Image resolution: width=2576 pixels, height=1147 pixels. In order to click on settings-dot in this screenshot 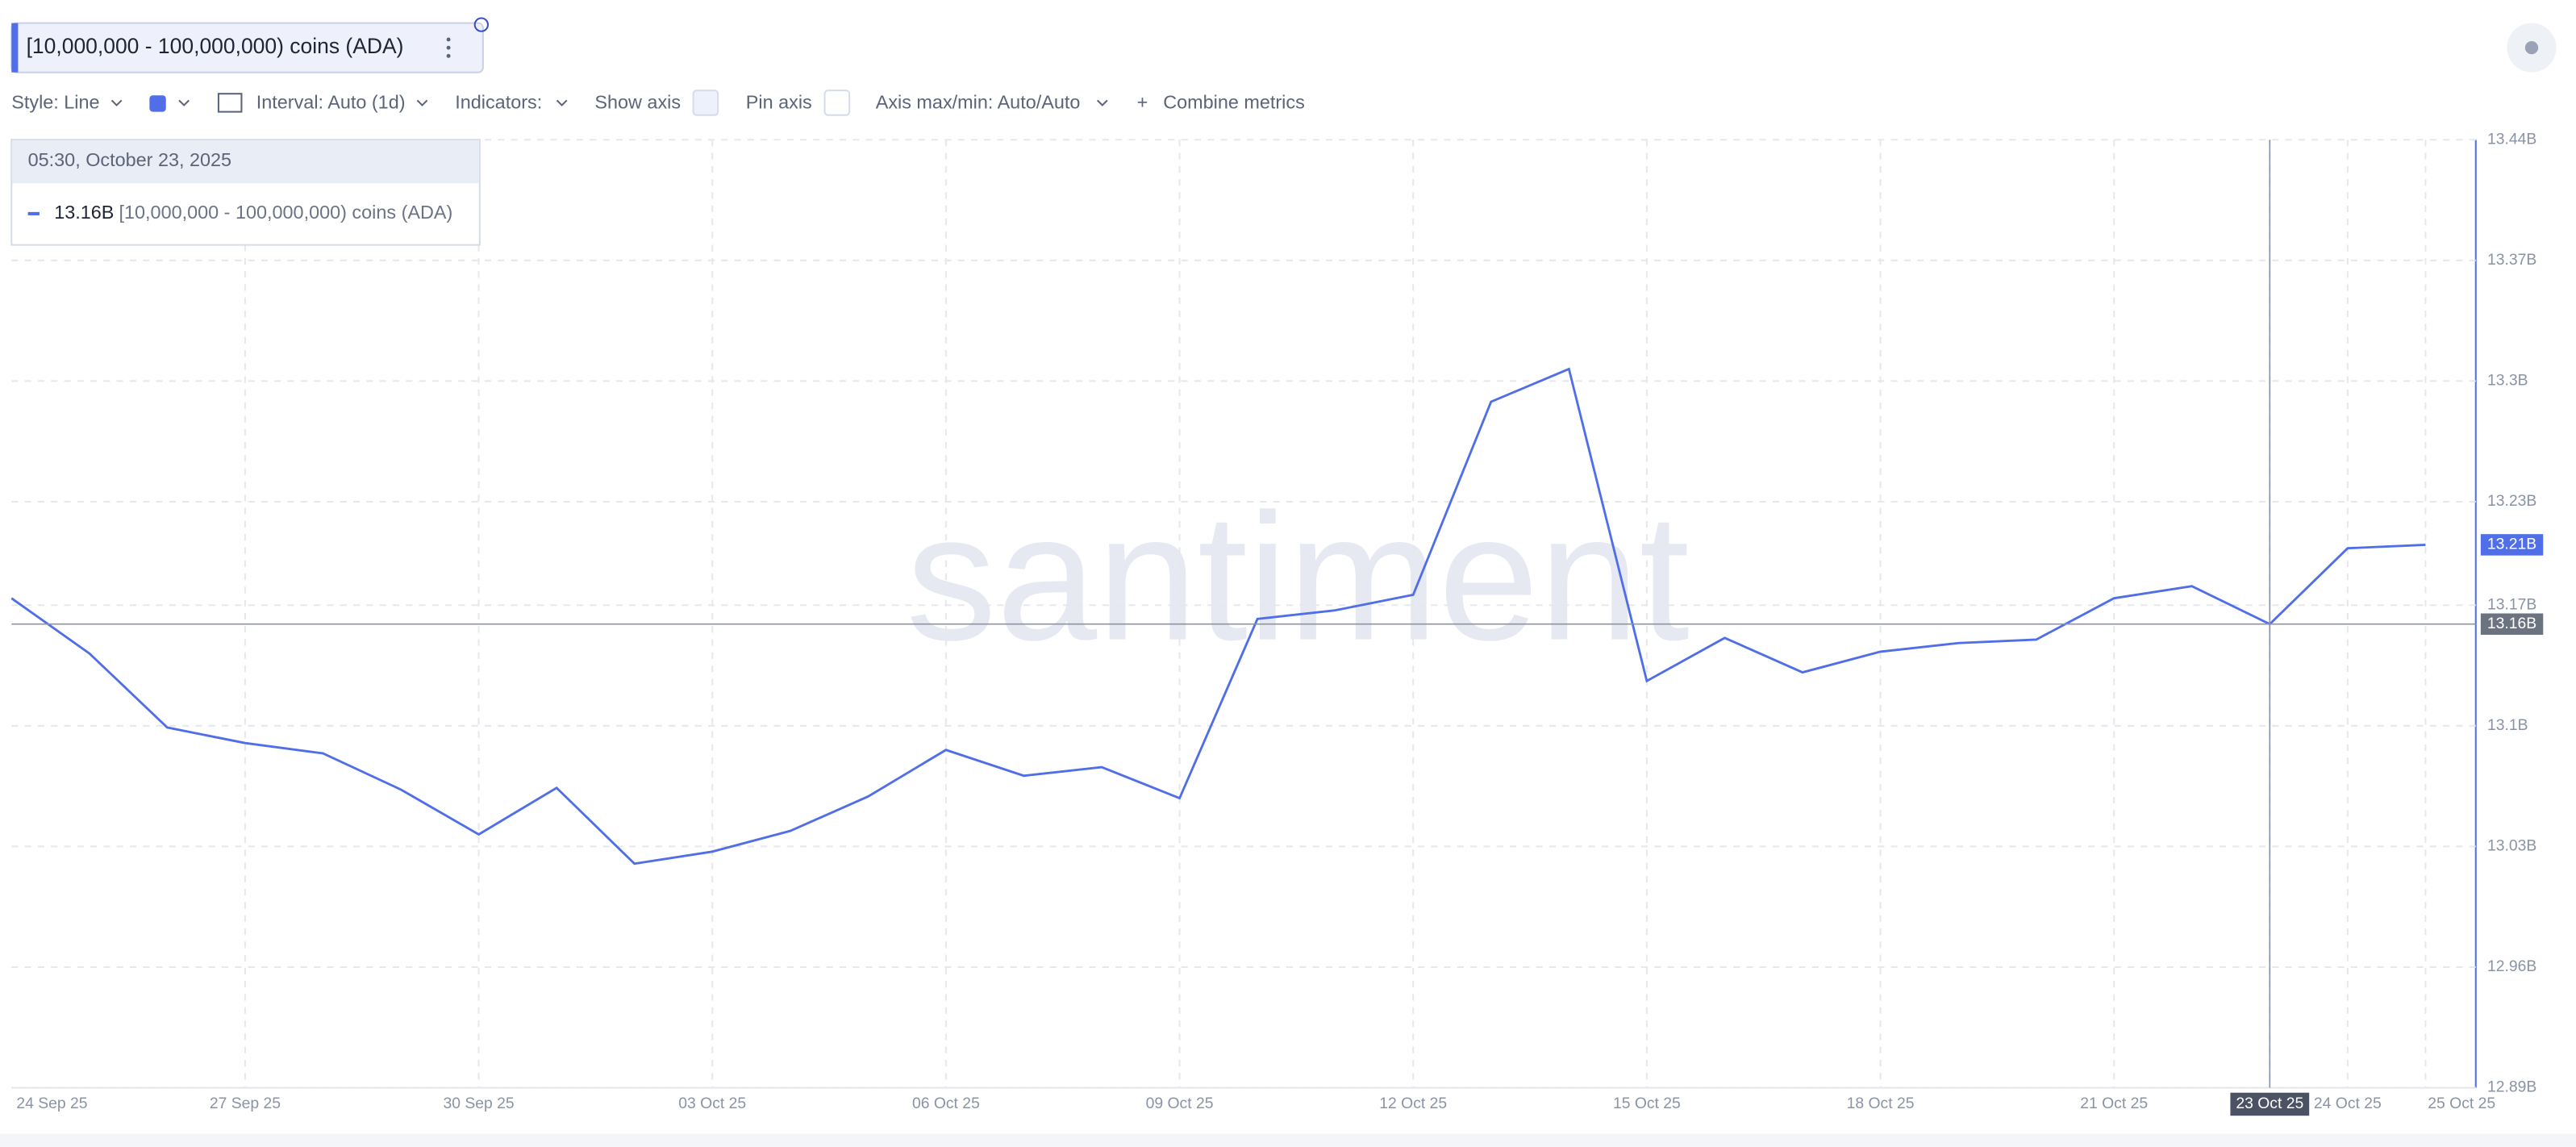, I will do `click(2531, 48)`.